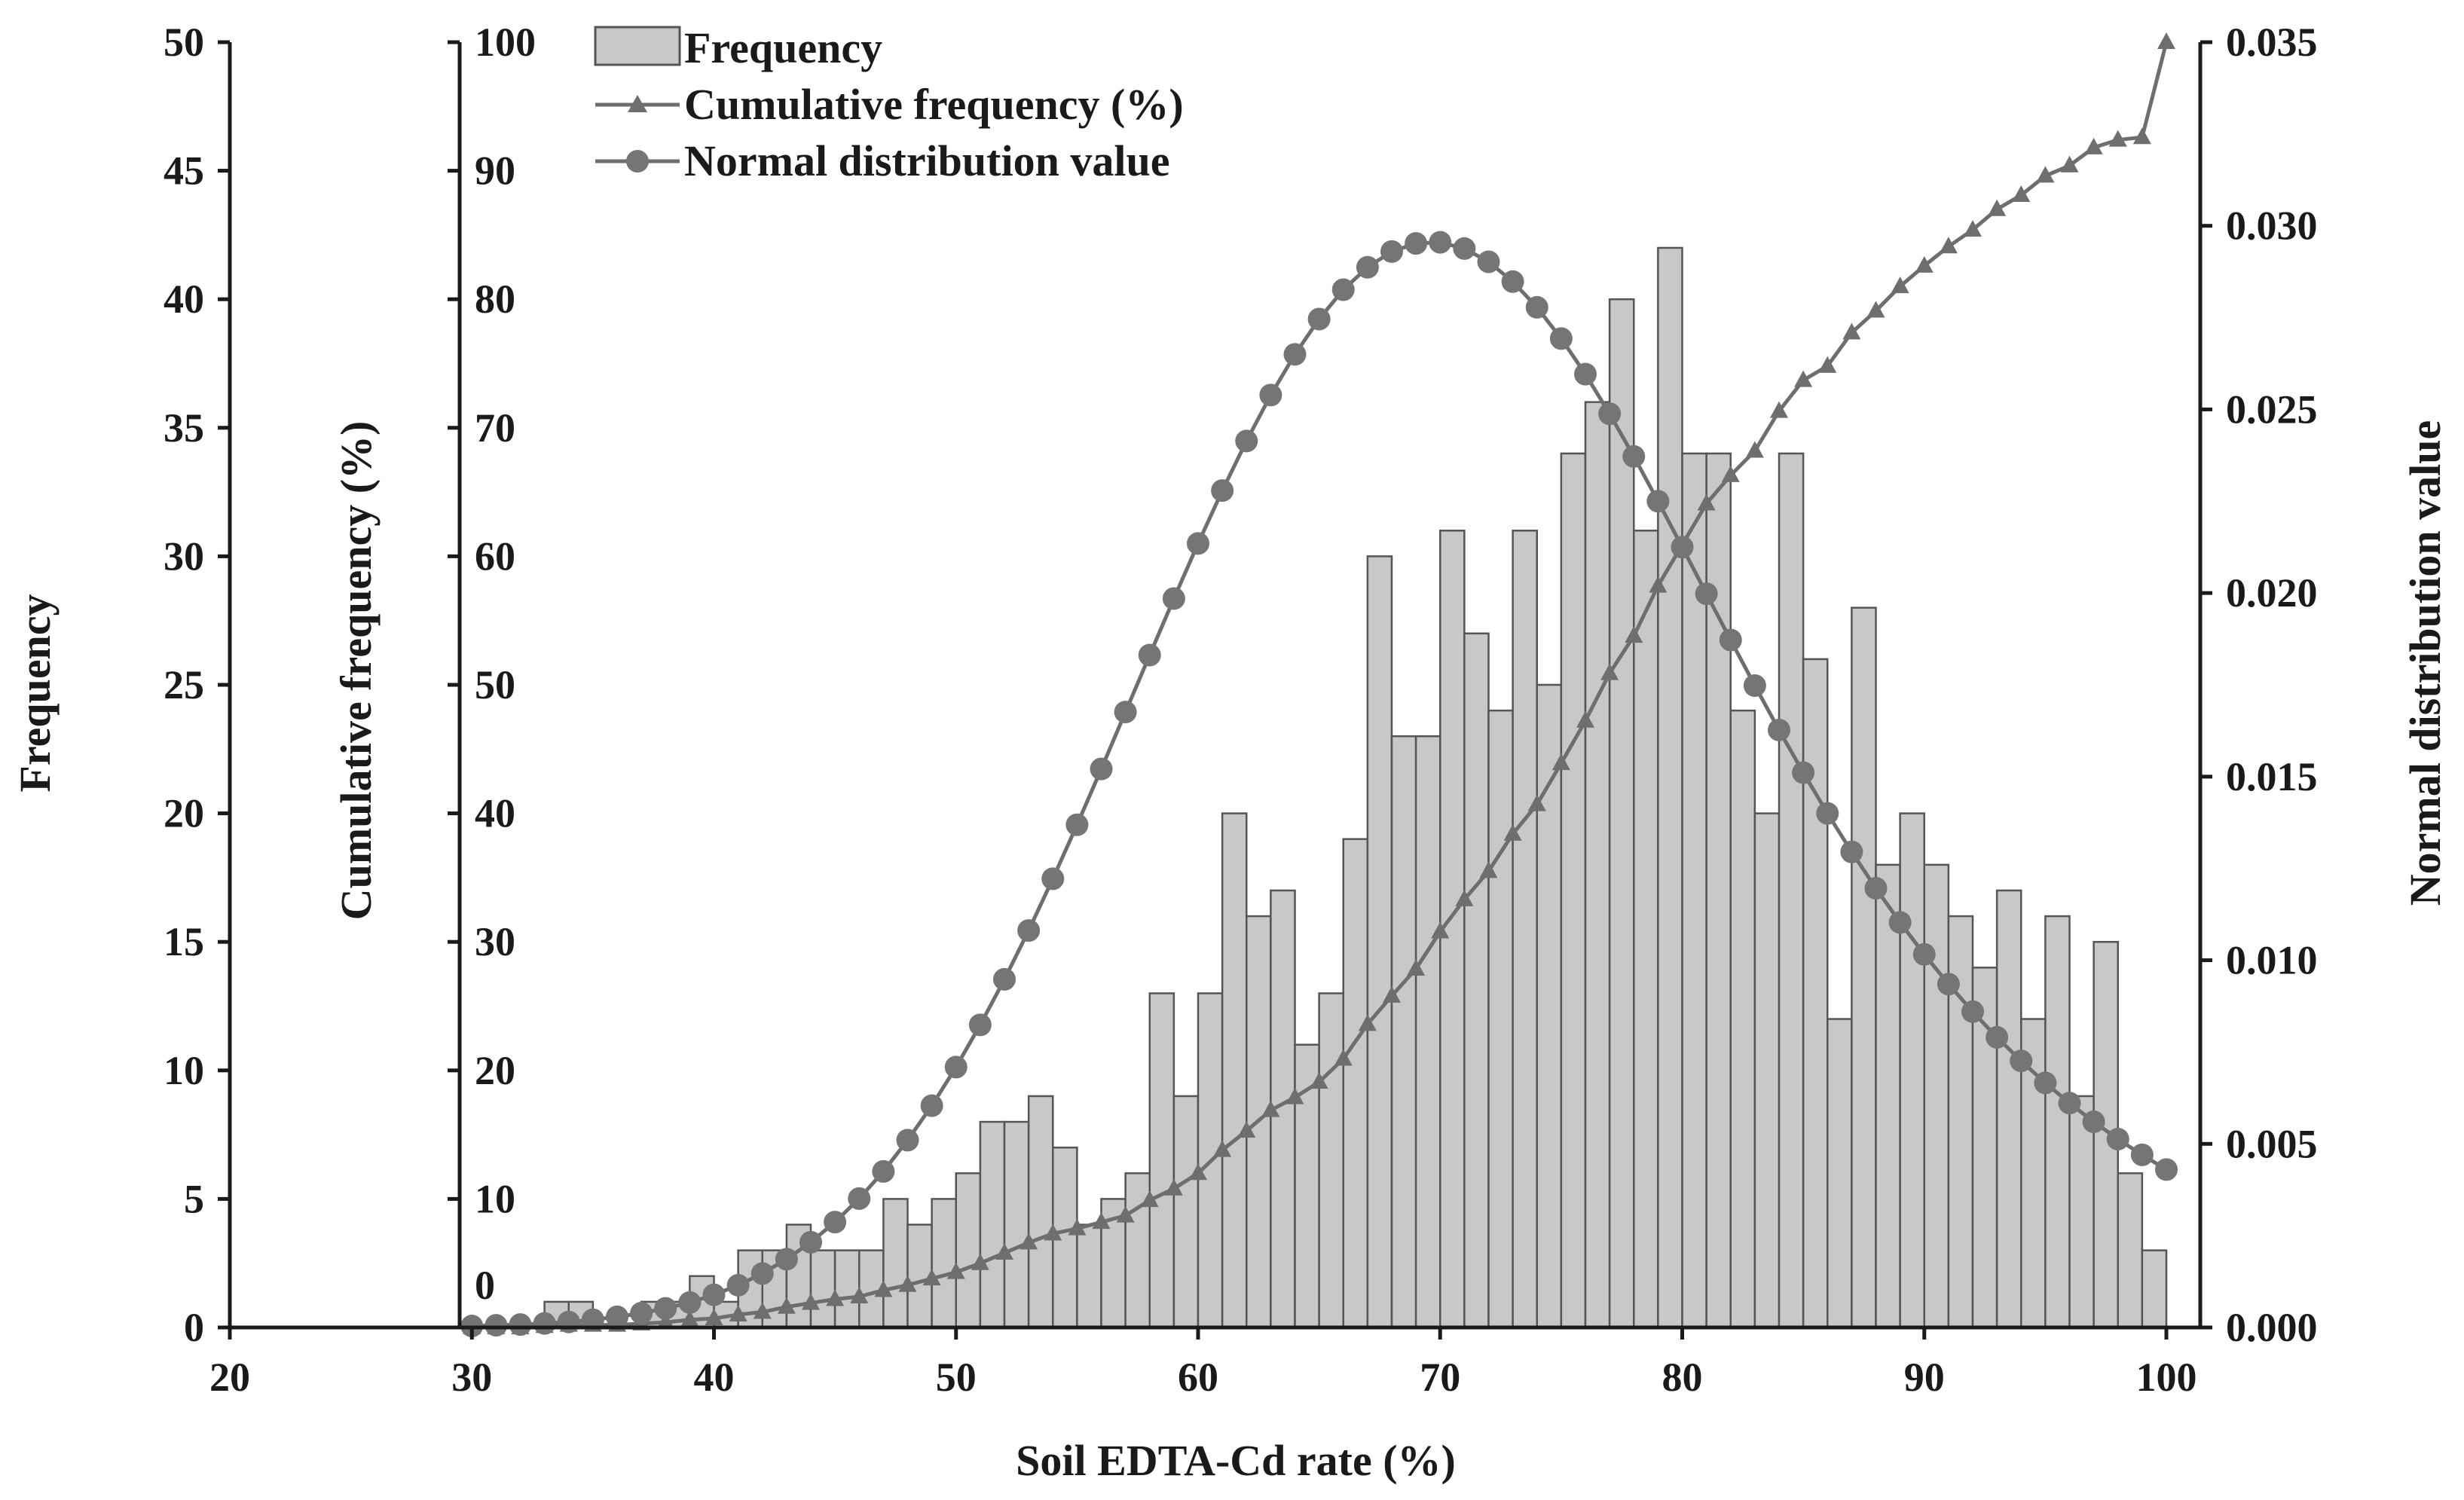 The width and height of the screenshot is (2464, 1500). I want to click on cumulative-axis-title: Cumulative frequency (%), so click(356, 671).